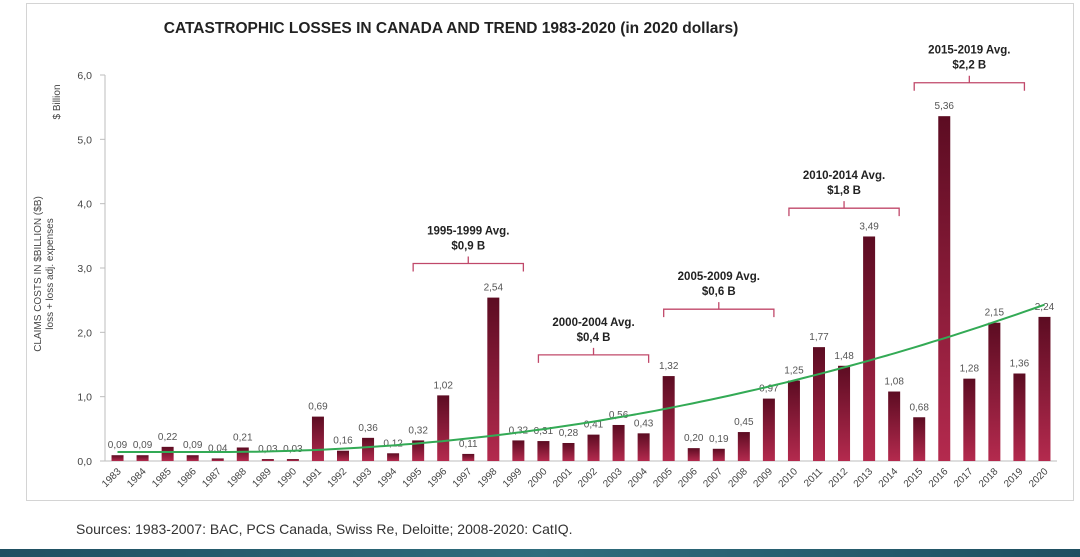 The image size is (1080, 557). What do you see at coordinates (864, 478) in the screenshot?
I see `x-tick-label-2013: 2013` at bounding box center [864, 478].